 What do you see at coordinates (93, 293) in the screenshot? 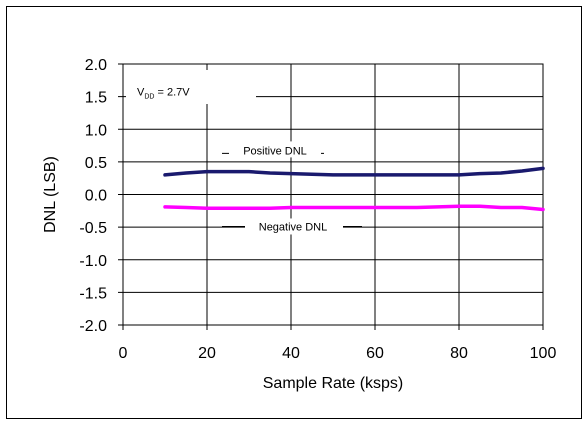
I see `y-tick-label: -1.5` at bounding box center [93, 293].